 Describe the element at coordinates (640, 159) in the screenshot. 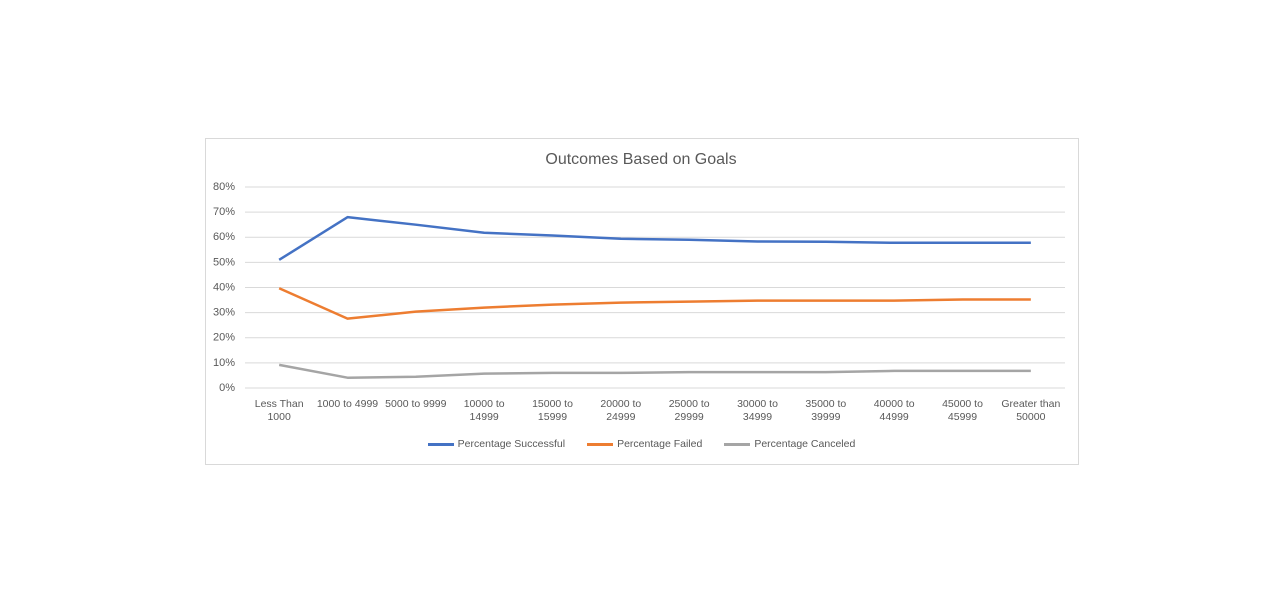

I see `chart-title: Outcomes Based on Goals` at that location.